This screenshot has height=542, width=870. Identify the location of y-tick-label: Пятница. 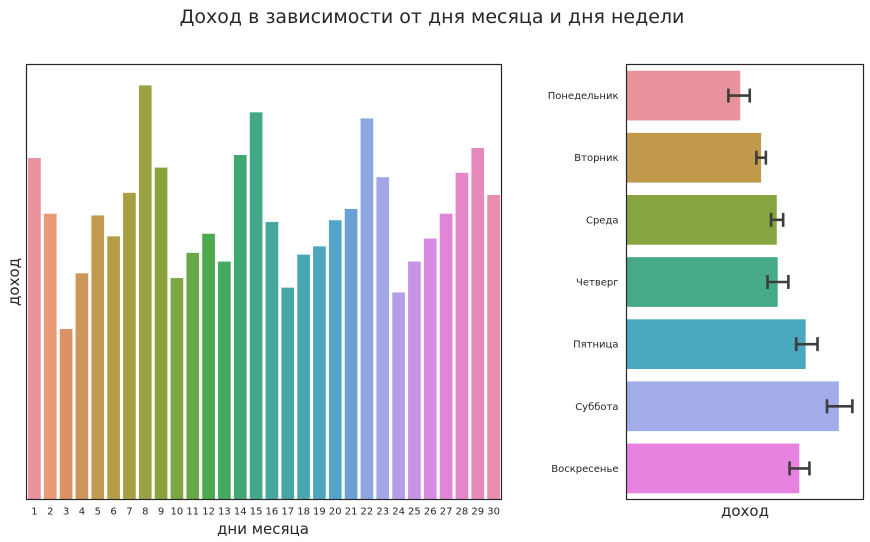
(595, 345).